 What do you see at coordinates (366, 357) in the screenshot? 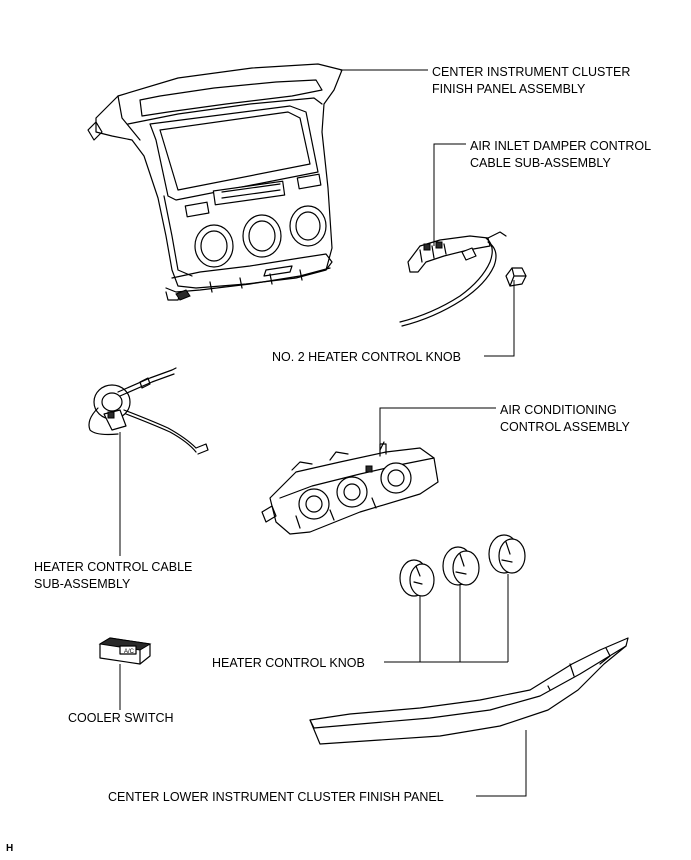
I see `label-no2-knob: NO. 2 HEATER CONTROL KNOB` at bounding box center [366, 357].